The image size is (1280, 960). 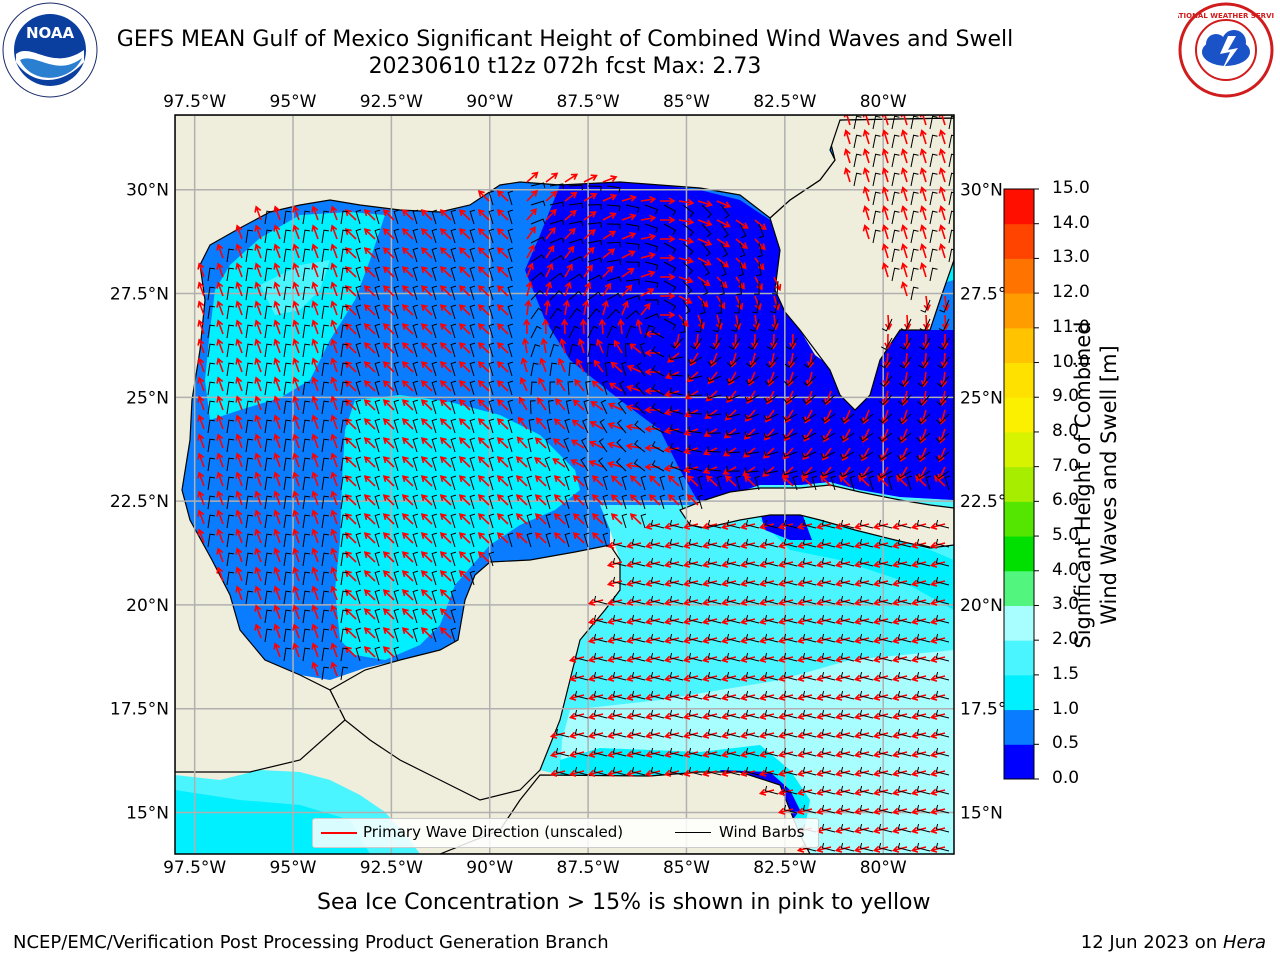 What do you see at coordinates (784, 868) in the screenshot?
I see `lon-label-bottom: 82.5°W` at bounding box center [784, 868].